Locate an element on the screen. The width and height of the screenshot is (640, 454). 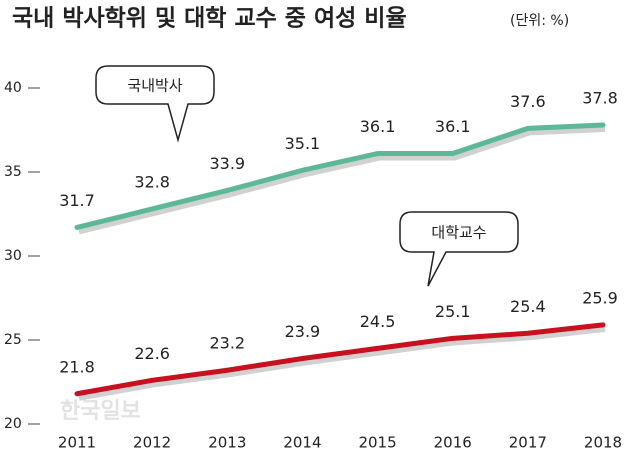
callout: 국내박사 is located at coordinates (155, 104).